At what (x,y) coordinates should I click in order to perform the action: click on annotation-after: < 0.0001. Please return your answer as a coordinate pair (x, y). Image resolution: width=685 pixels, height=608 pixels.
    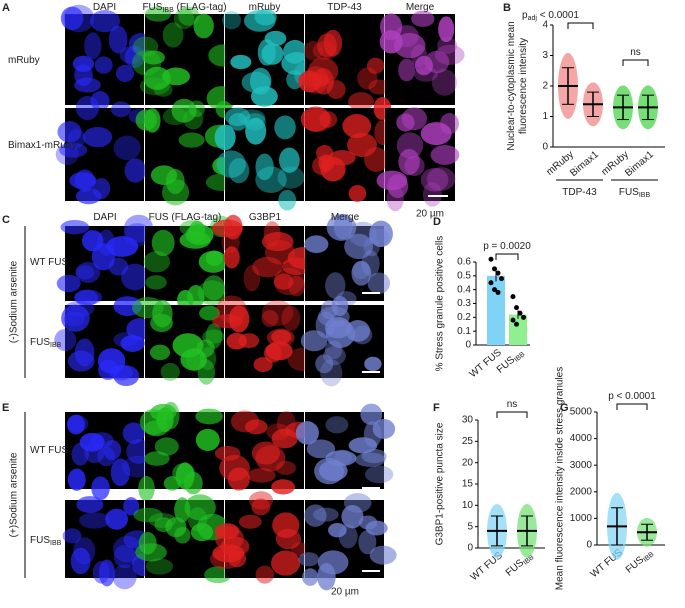
    Looking at the image, I should click on (558, 15).